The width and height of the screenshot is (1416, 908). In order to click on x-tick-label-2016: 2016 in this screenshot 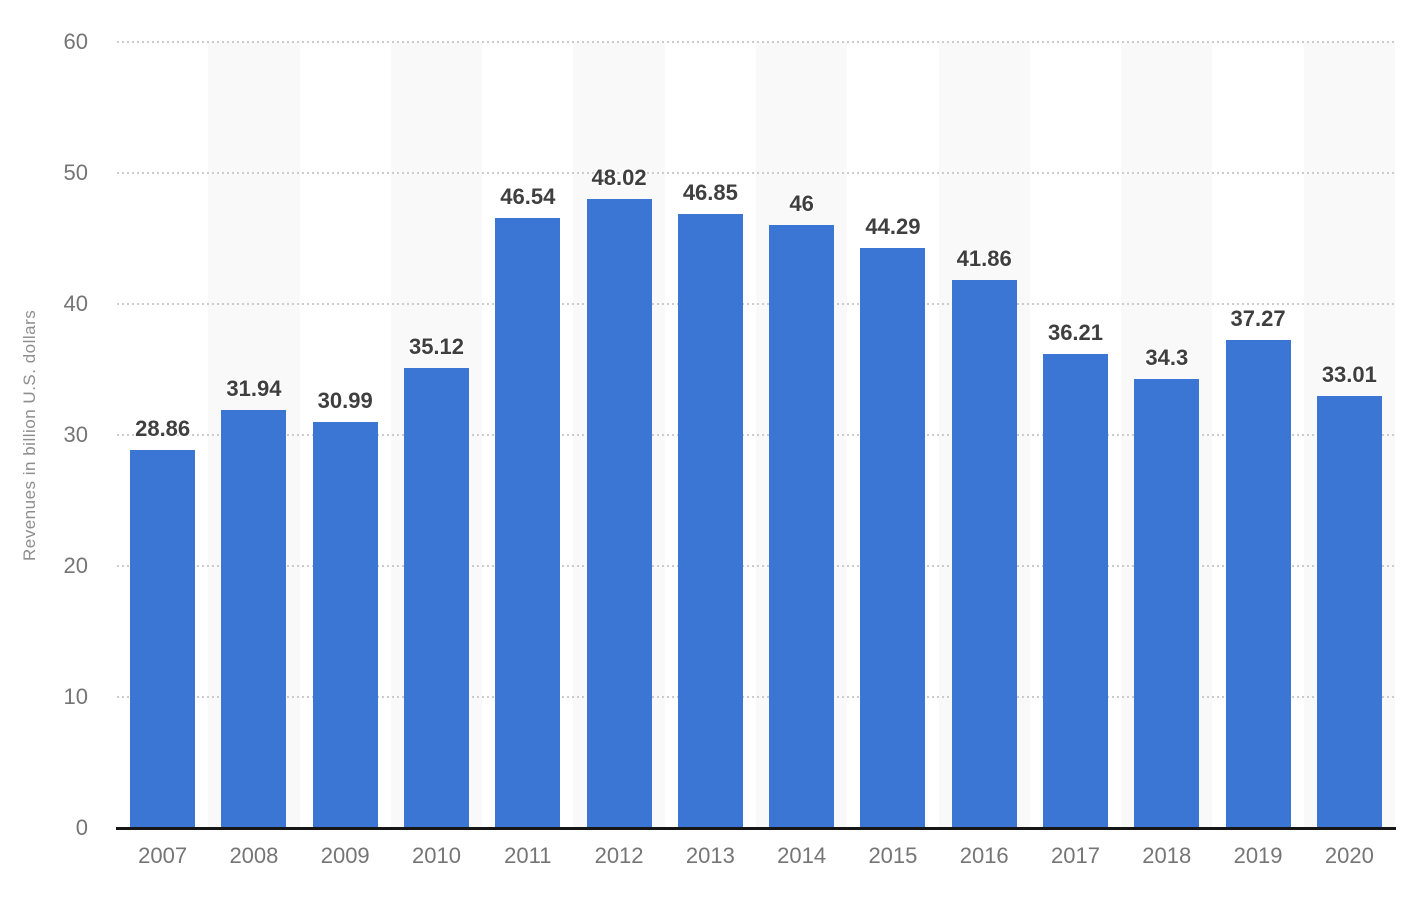, I will do `click(984, 855)`.